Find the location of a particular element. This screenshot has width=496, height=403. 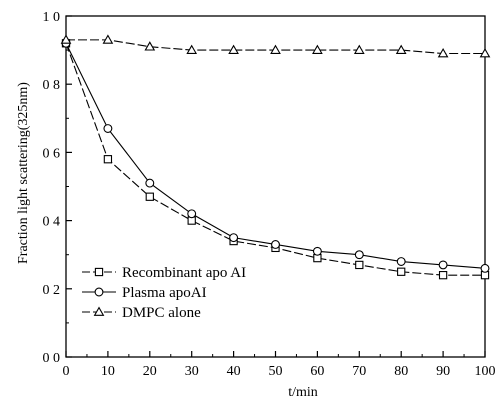

y-axis-ticks: 0 0 0 2 0 4 0 6 0 8 1 0 is located at coordinates (57, 188).